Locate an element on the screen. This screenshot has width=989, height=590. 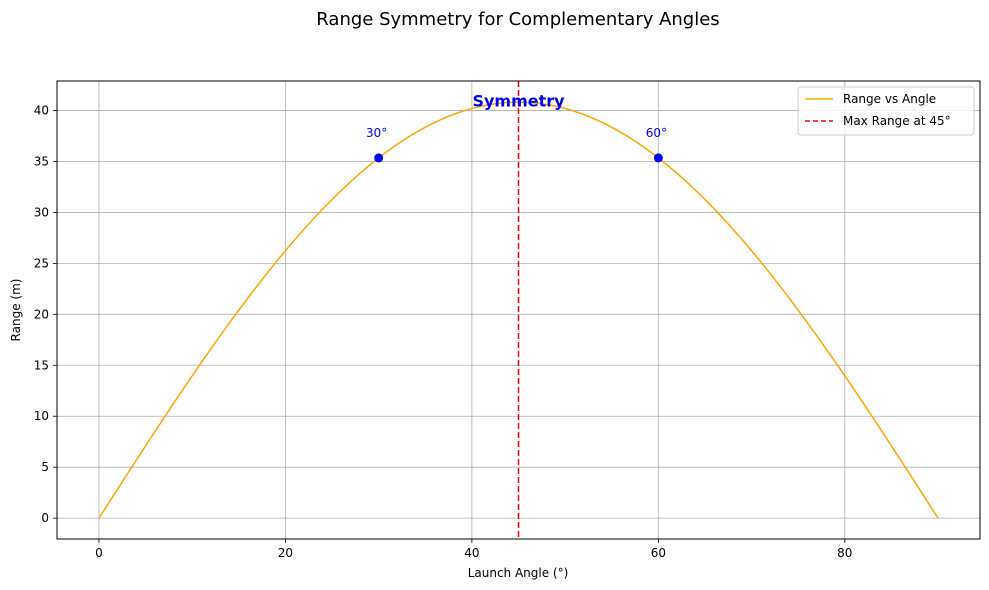
y-tick-label: 0 is located at coordinates (45, 518).